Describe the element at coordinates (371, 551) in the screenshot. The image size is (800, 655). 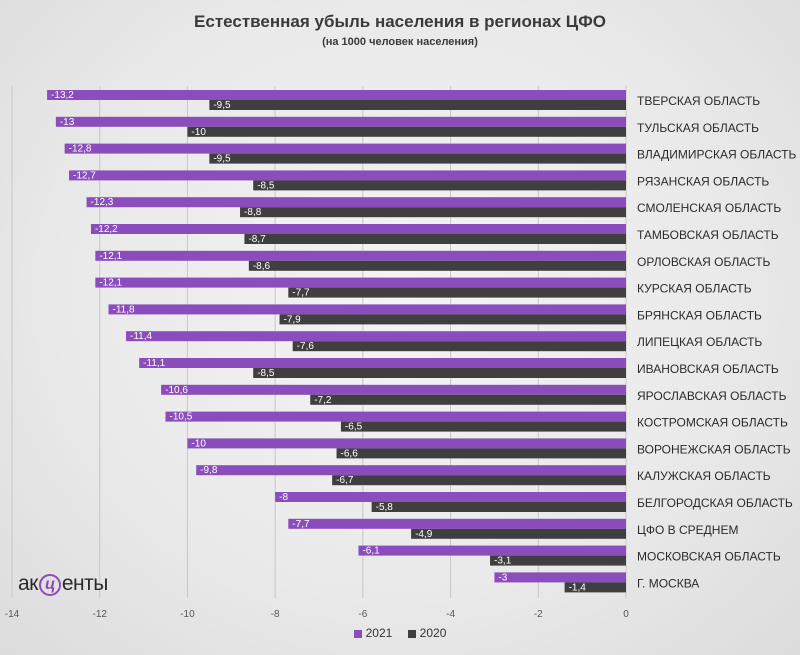
I see `data-label-2021: -6,1` at that location.